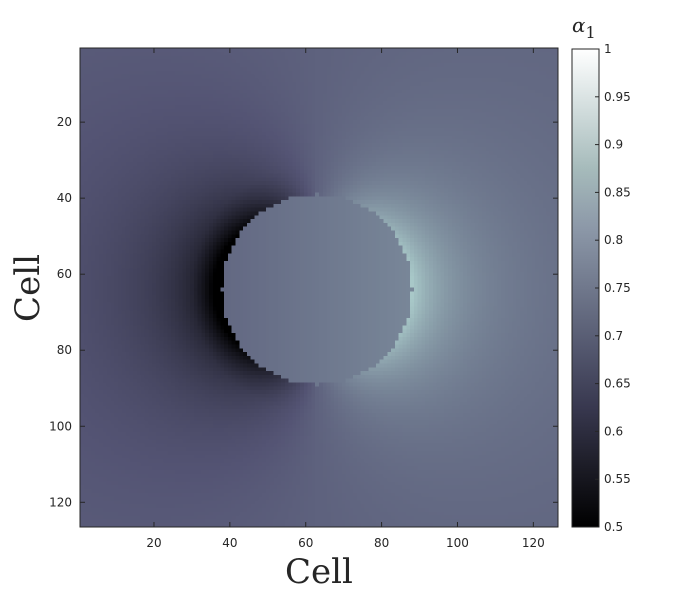 Image resolution: width=684 pixels, height=599 pixels. What do you see at coordinates (608, 49) in the screenshot?
I see `colorbar-tick-label: 1` at bounding box center [608, 49].